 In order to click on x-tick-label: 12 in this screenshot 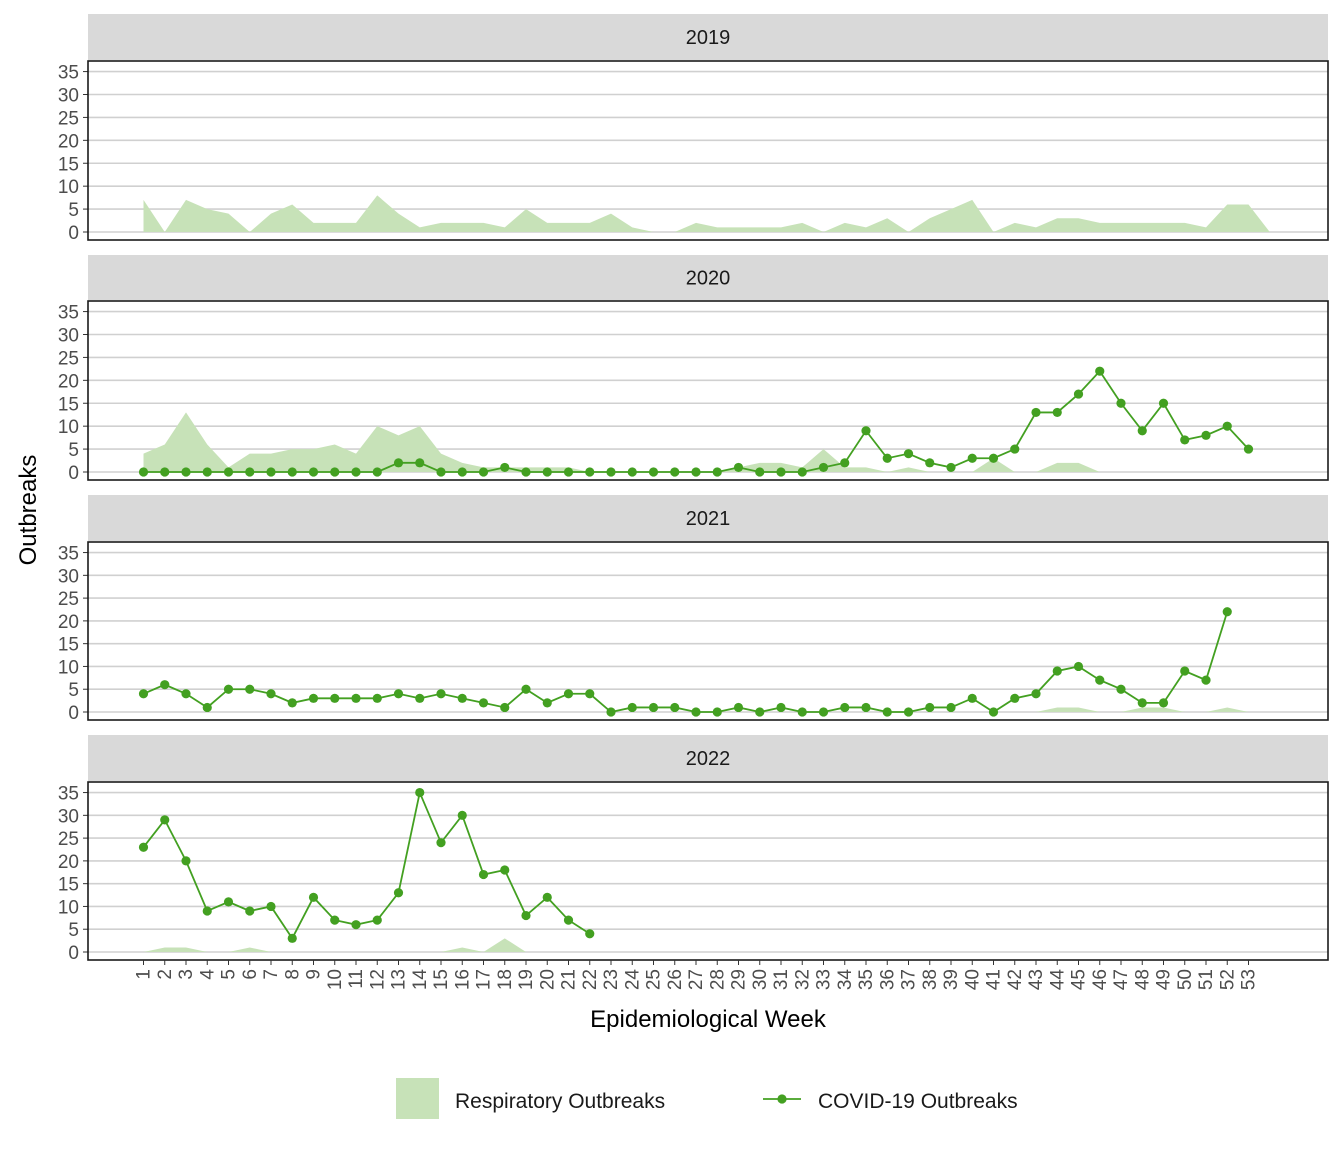, I will do `click(377, 979)`.